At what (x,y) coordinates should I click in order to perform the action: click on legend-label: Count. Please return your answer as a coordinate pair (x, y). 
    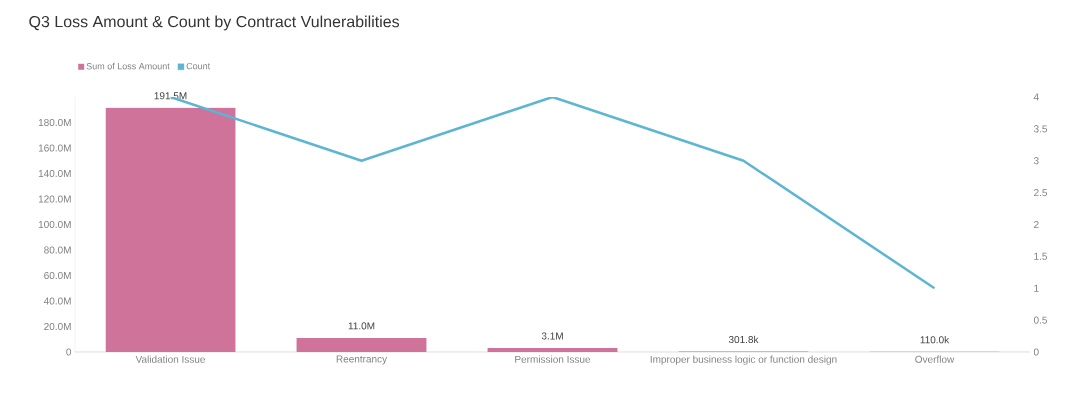
    Looking at the image, I should click on (198, 66).